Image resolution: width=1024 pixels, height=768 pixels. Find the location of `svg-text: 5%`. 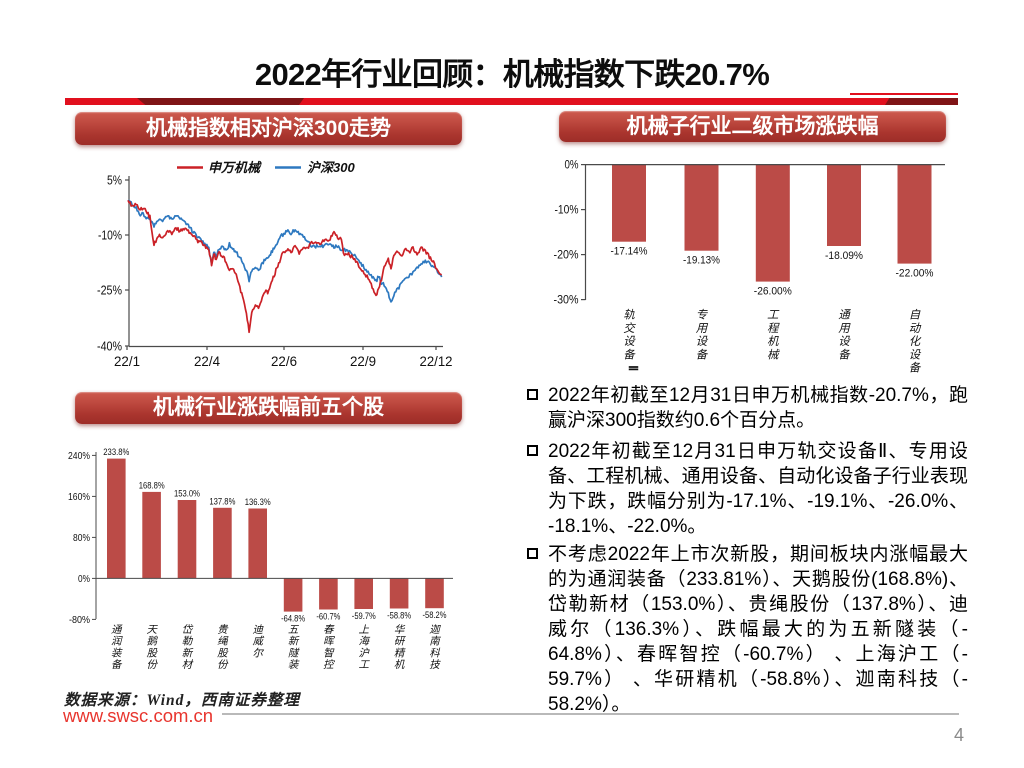

svg-text: 5% is located at coordinates (114, 180).